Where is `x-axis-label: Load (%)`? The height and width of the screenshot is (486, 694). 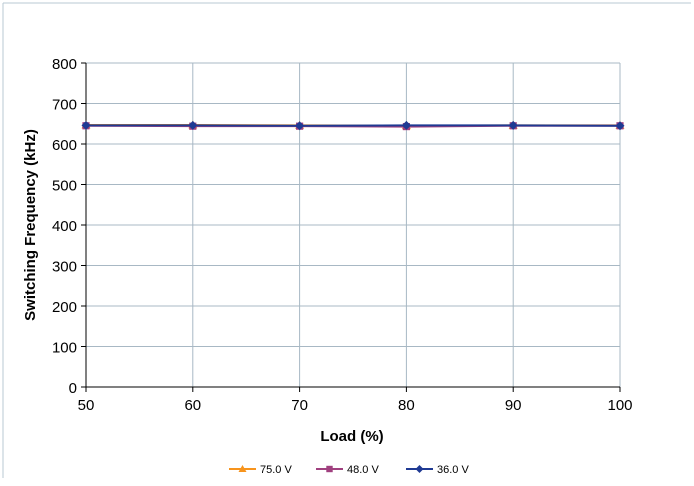 x-axis-label: Load (%) is located at coordinates (351, 436).